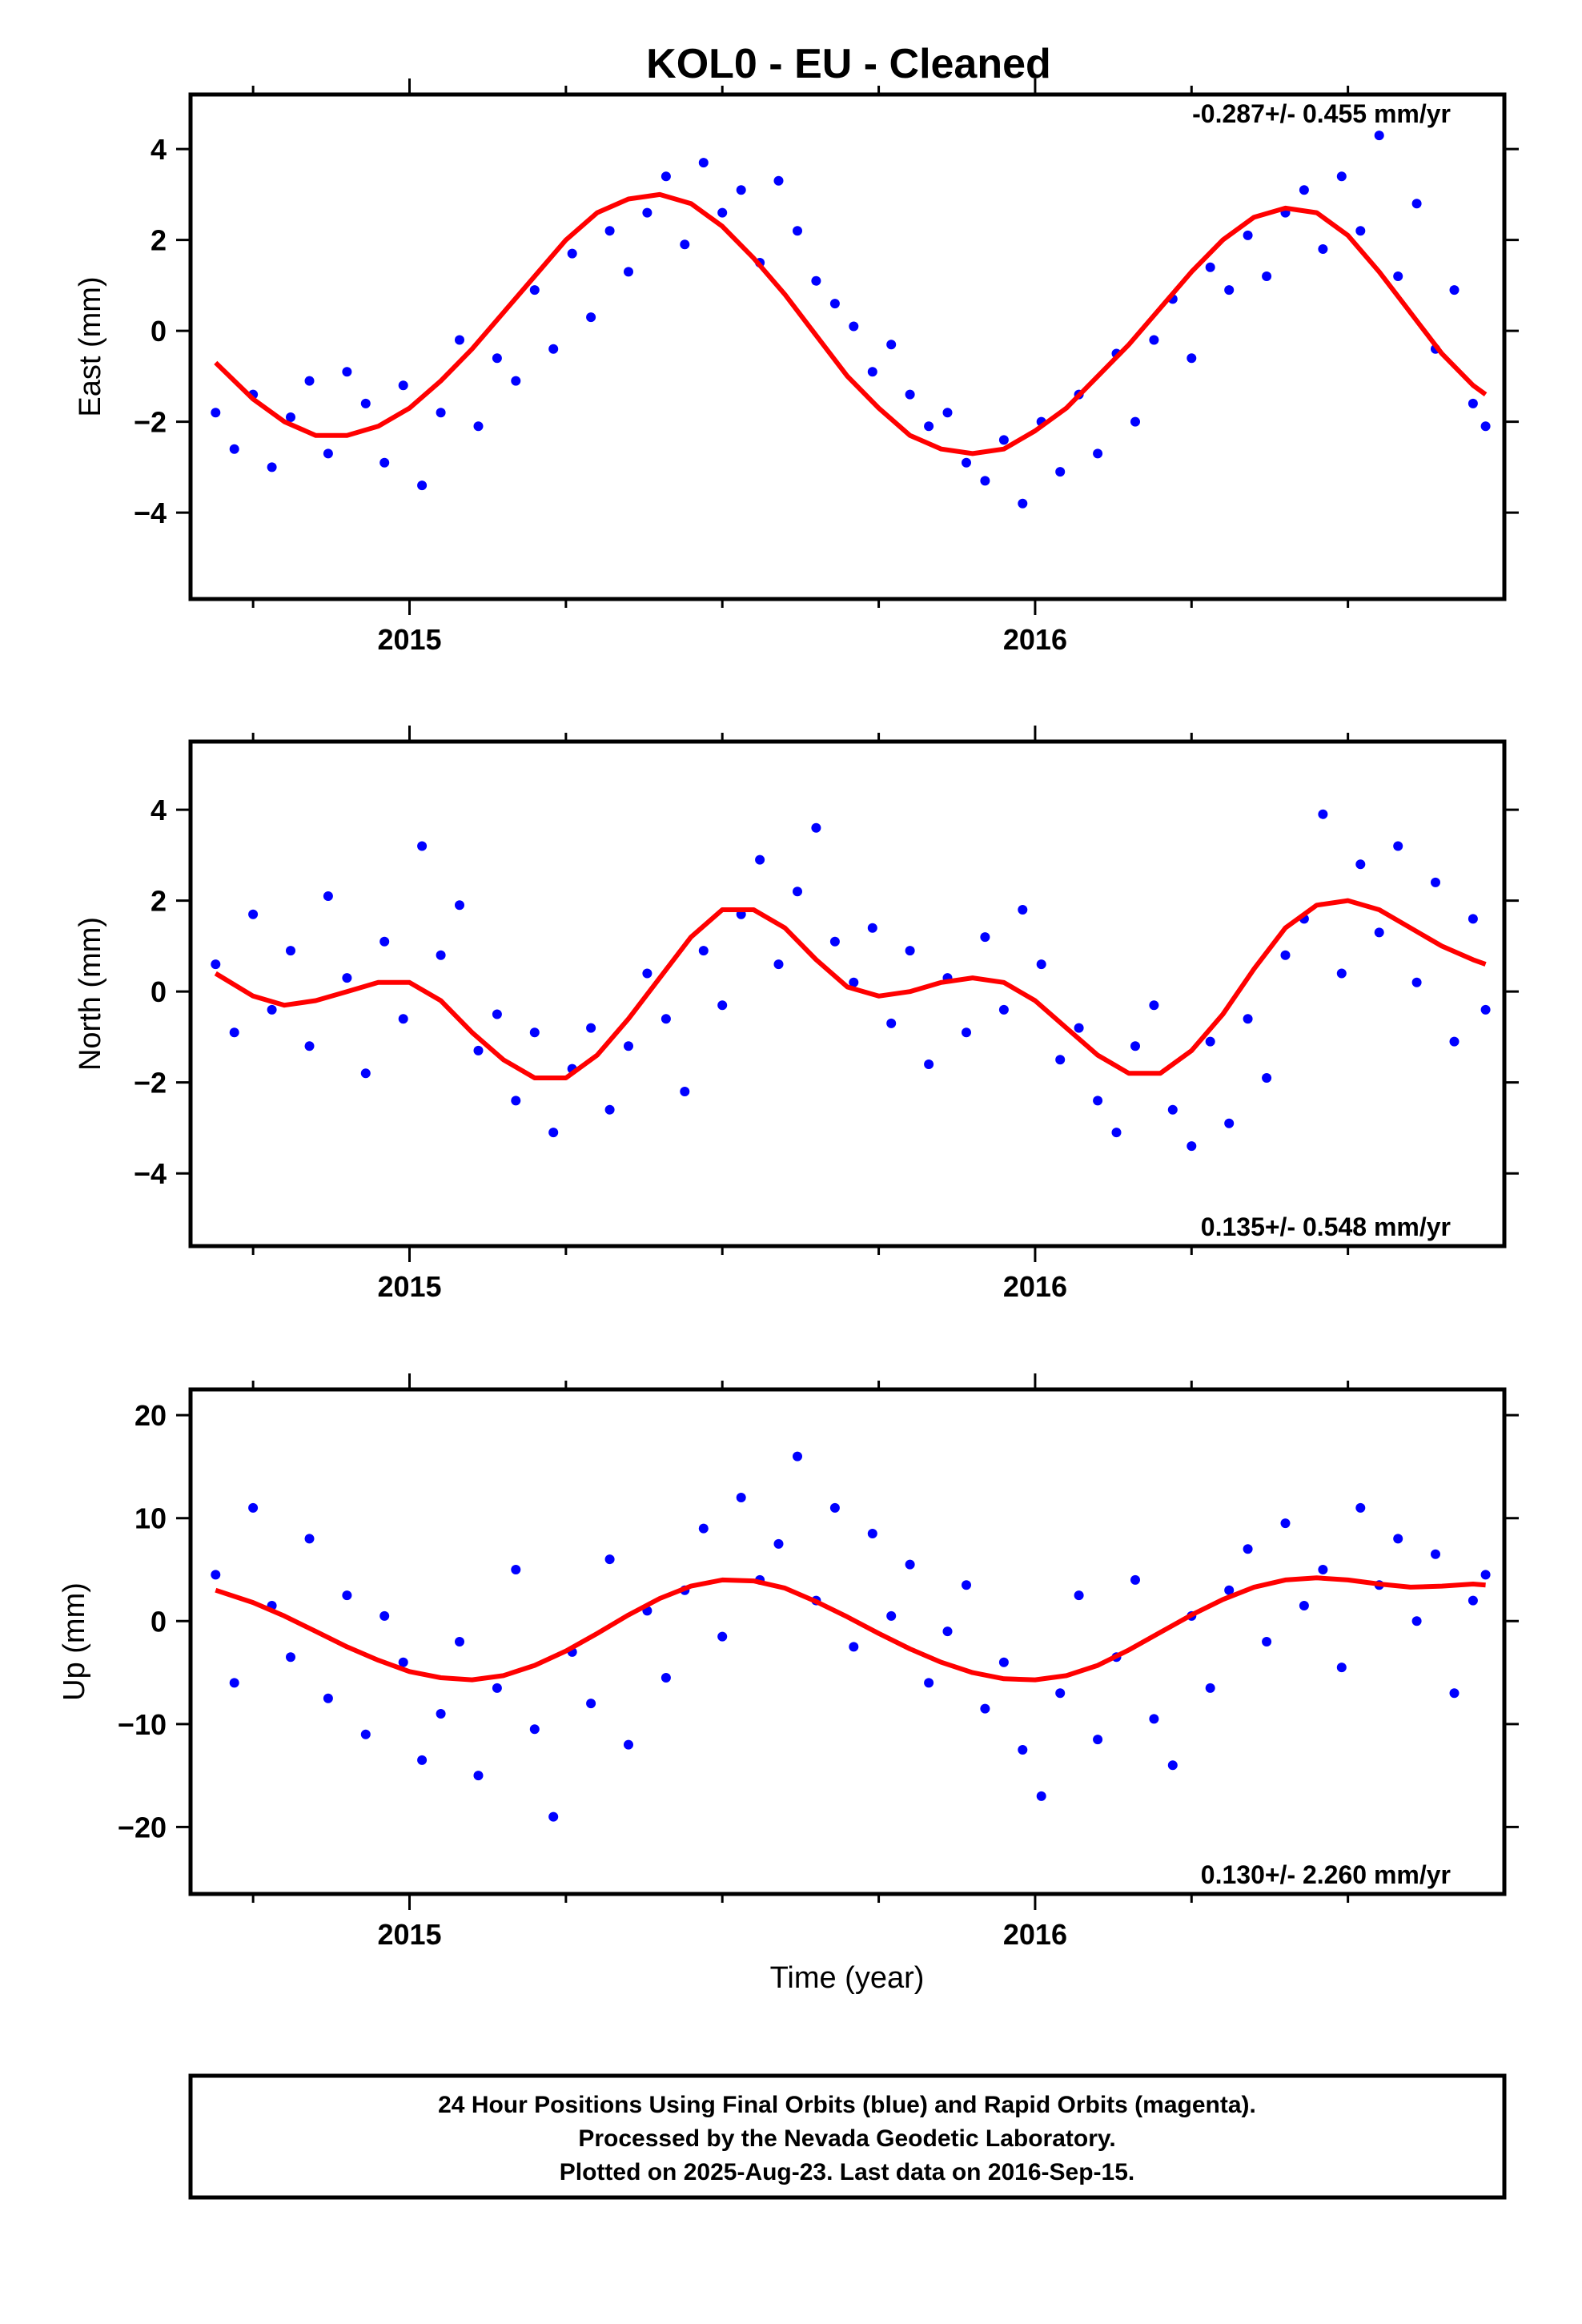  I want to click on up-xtick-label: 2015, so click(409, 1934).